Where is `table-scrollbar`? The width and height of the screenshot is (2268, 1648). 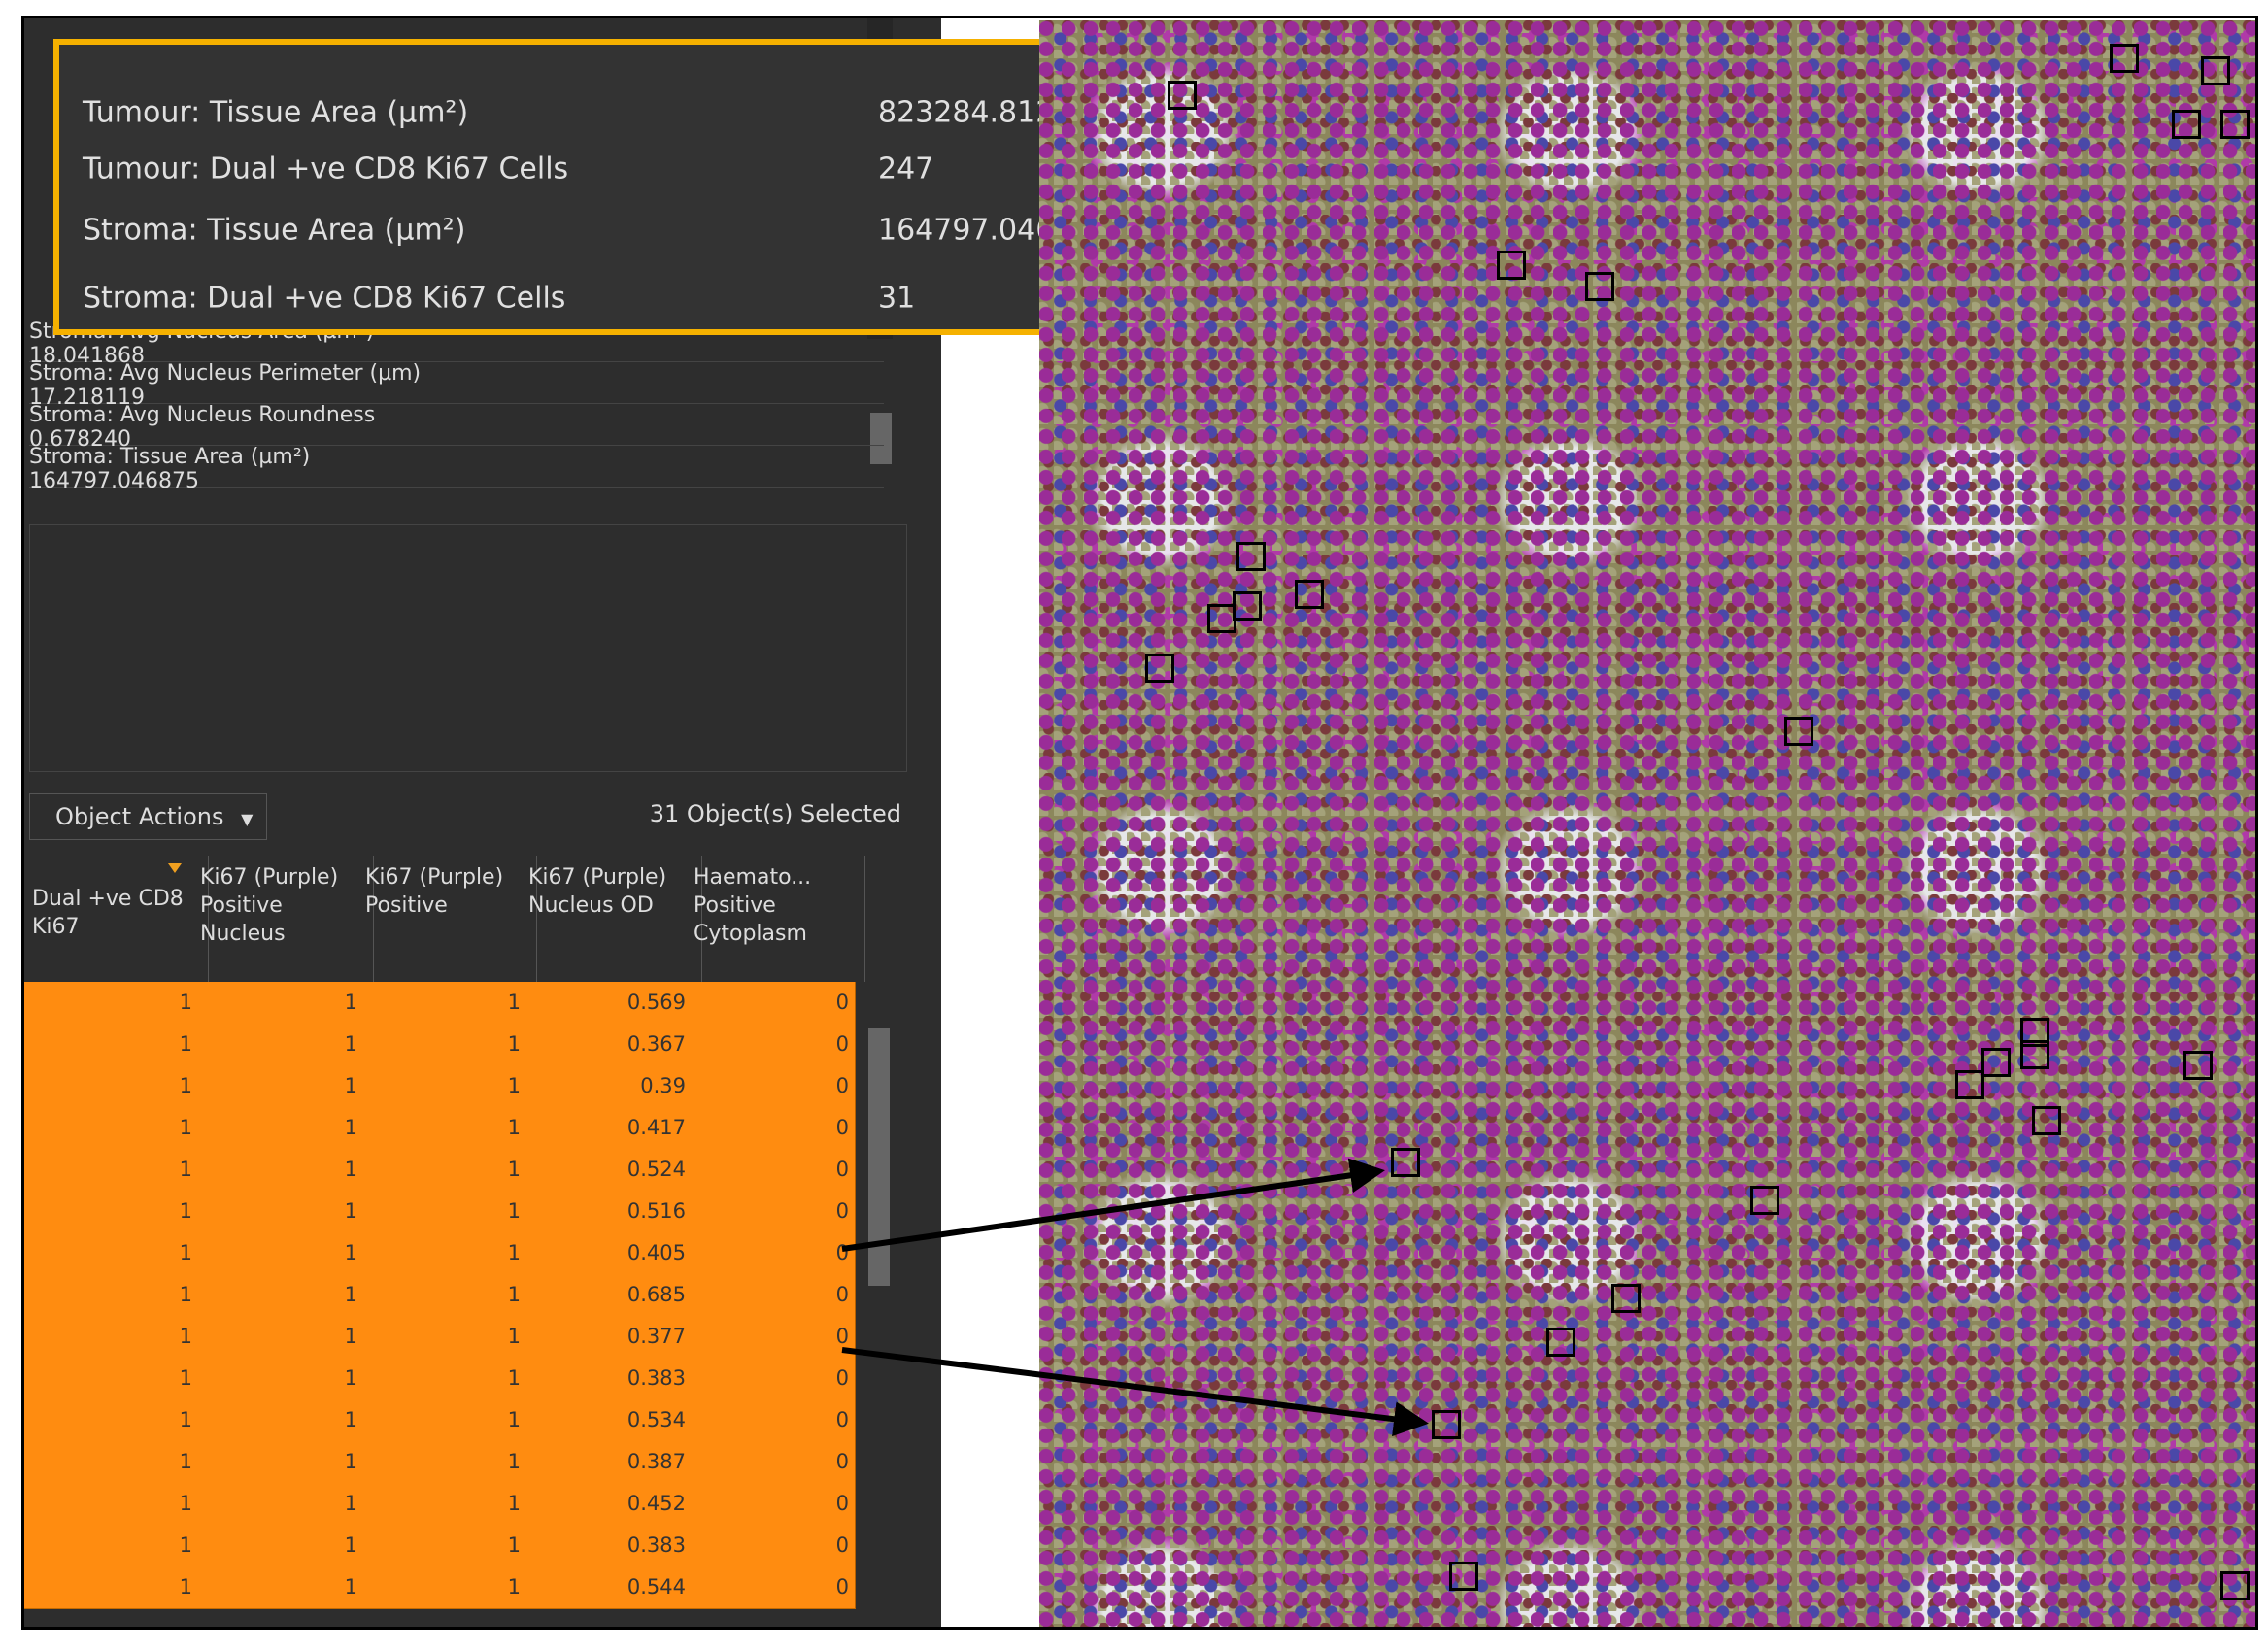 table-scrollbar is located at coordinates (879, 1304).